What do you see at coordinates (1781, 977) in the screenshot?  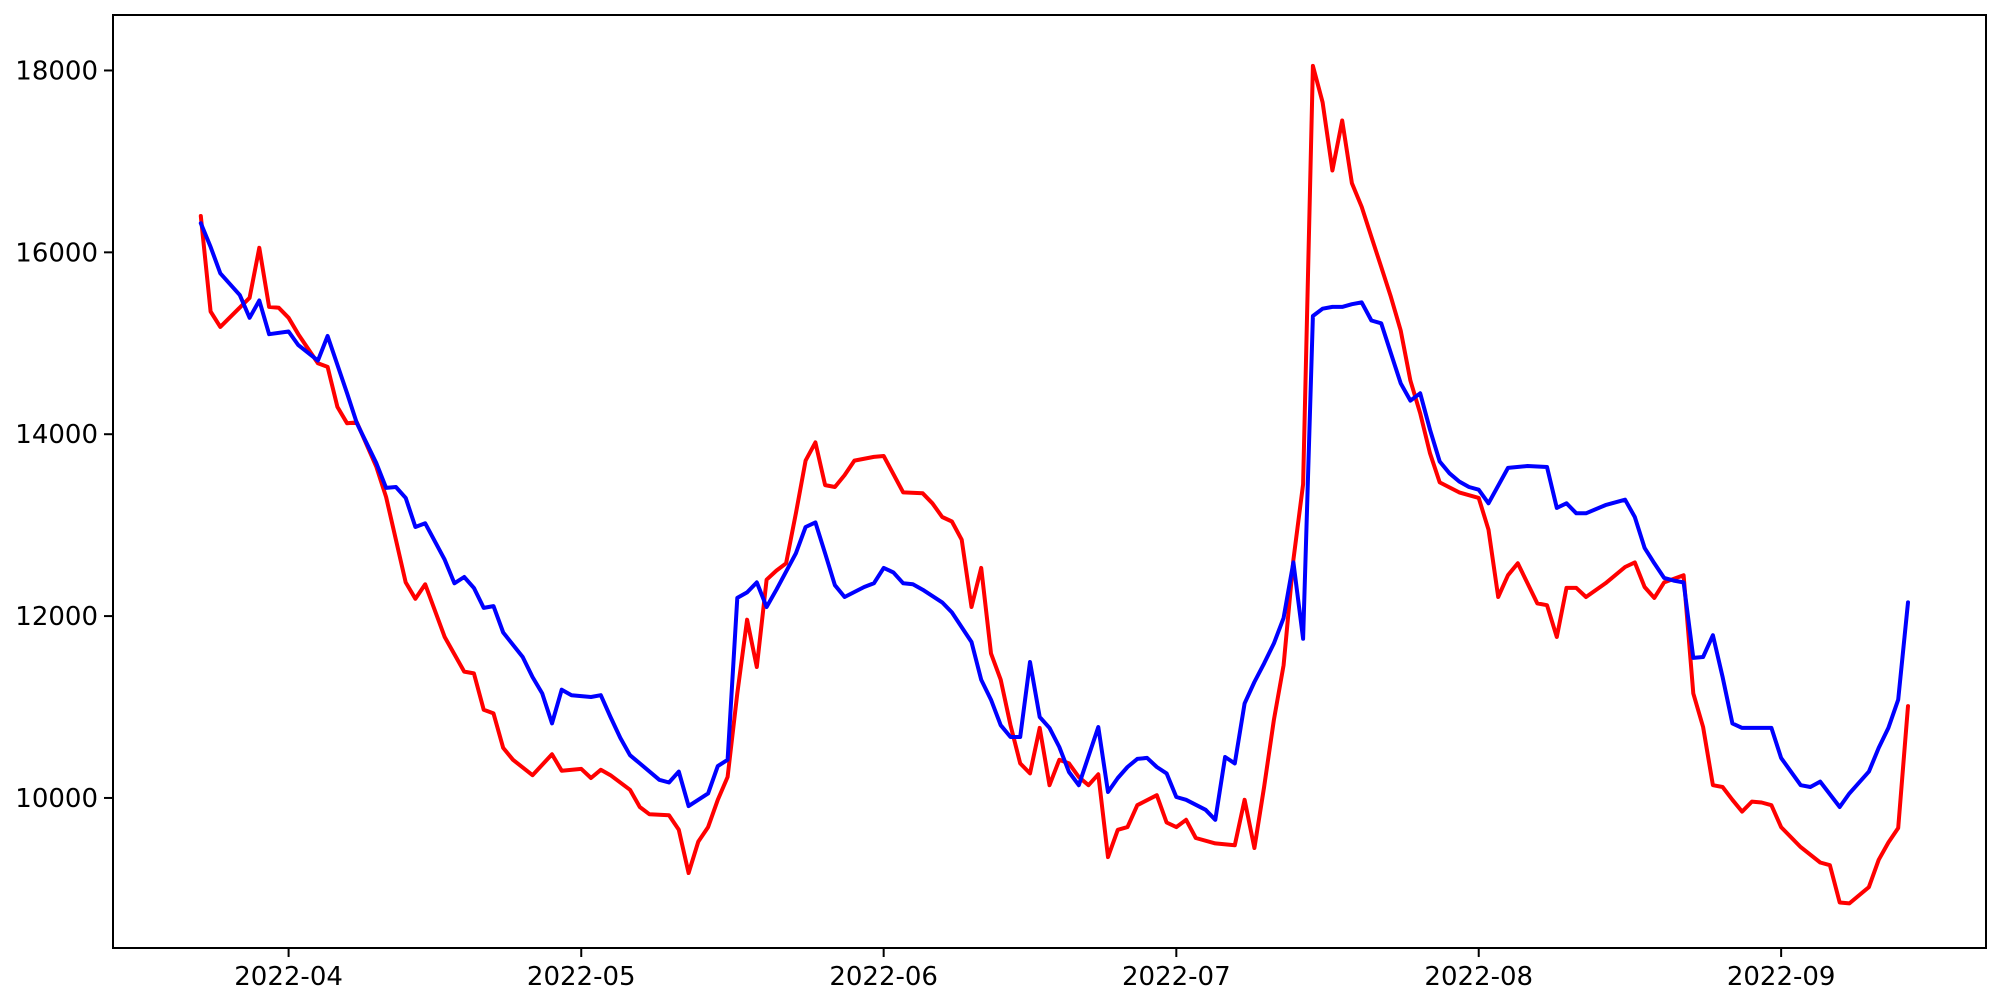 I see `x-tick-label: 2022-09` at bounding box center [1781, 977].